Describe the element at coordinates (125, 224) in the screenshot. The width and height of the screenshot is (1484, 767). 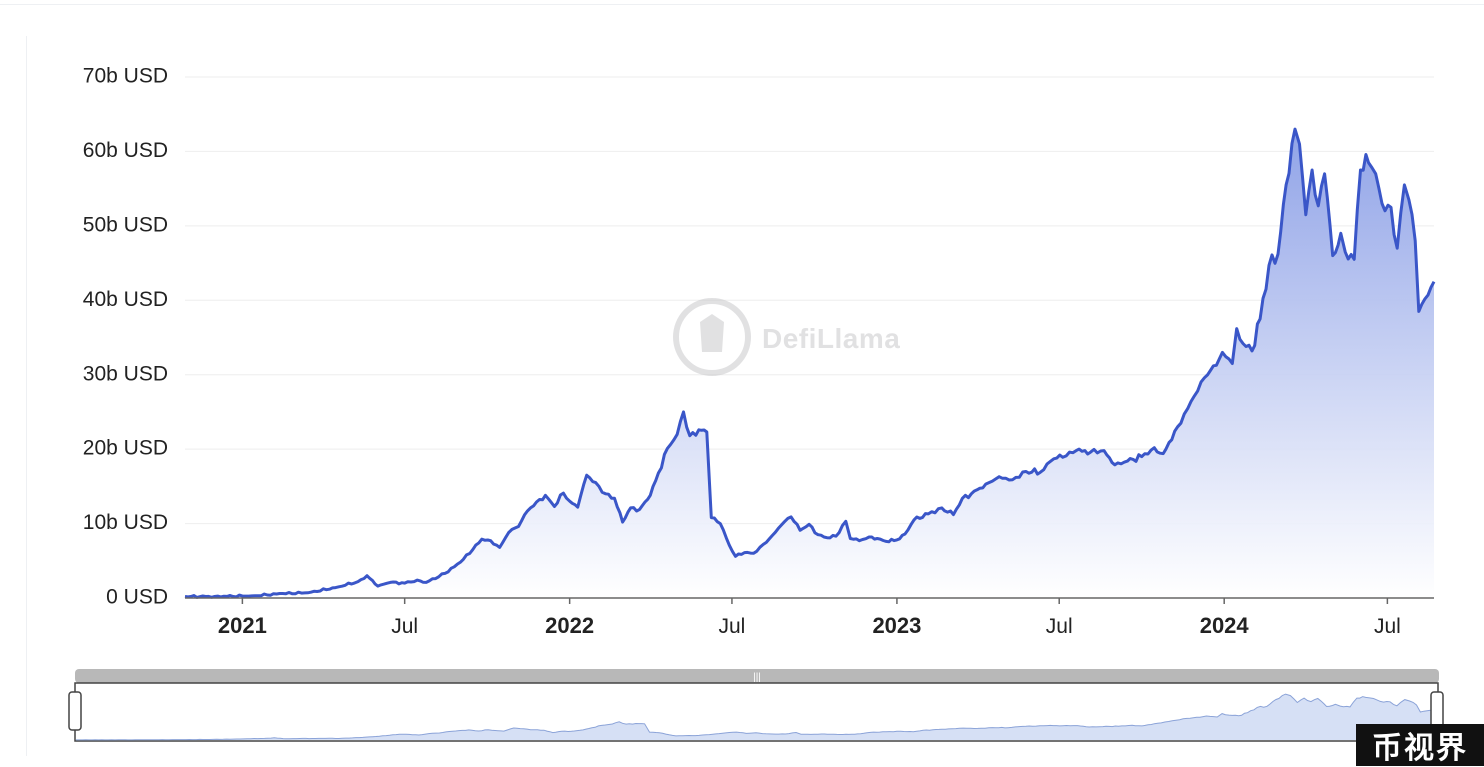
I see `y-tick-label: 50b USD` at that location.